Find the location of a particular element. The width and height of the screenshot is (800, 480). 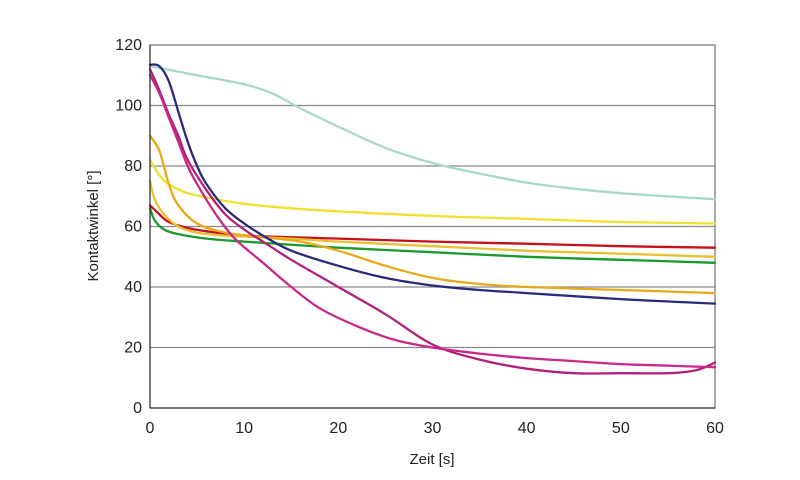

x-tick-label: 0 is located at coordinates (150, 428).